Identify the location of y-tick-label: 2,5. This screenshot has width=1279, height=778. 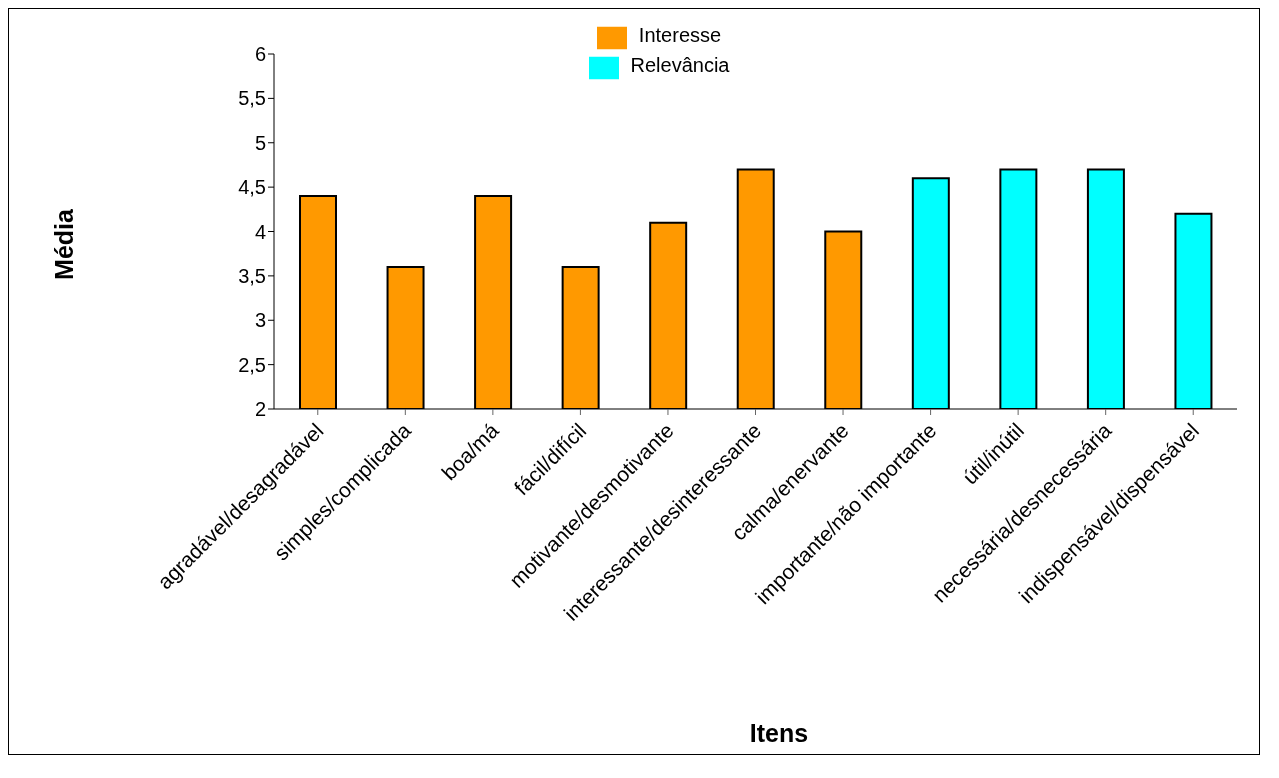
(252, 364).